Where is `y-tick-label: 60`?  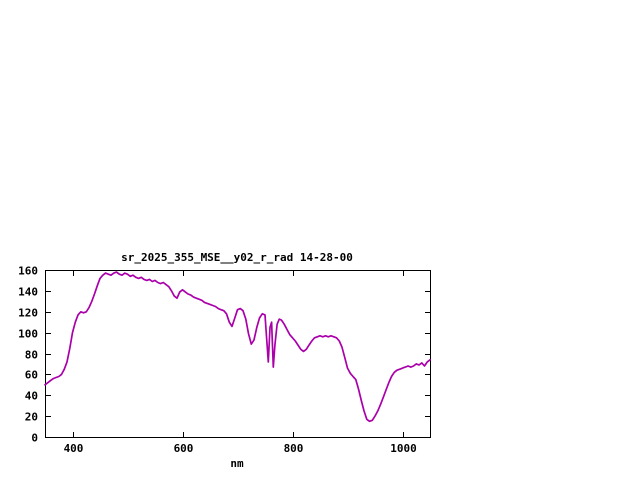
y-tick-label: 60 is located at coordinates (31, 375).